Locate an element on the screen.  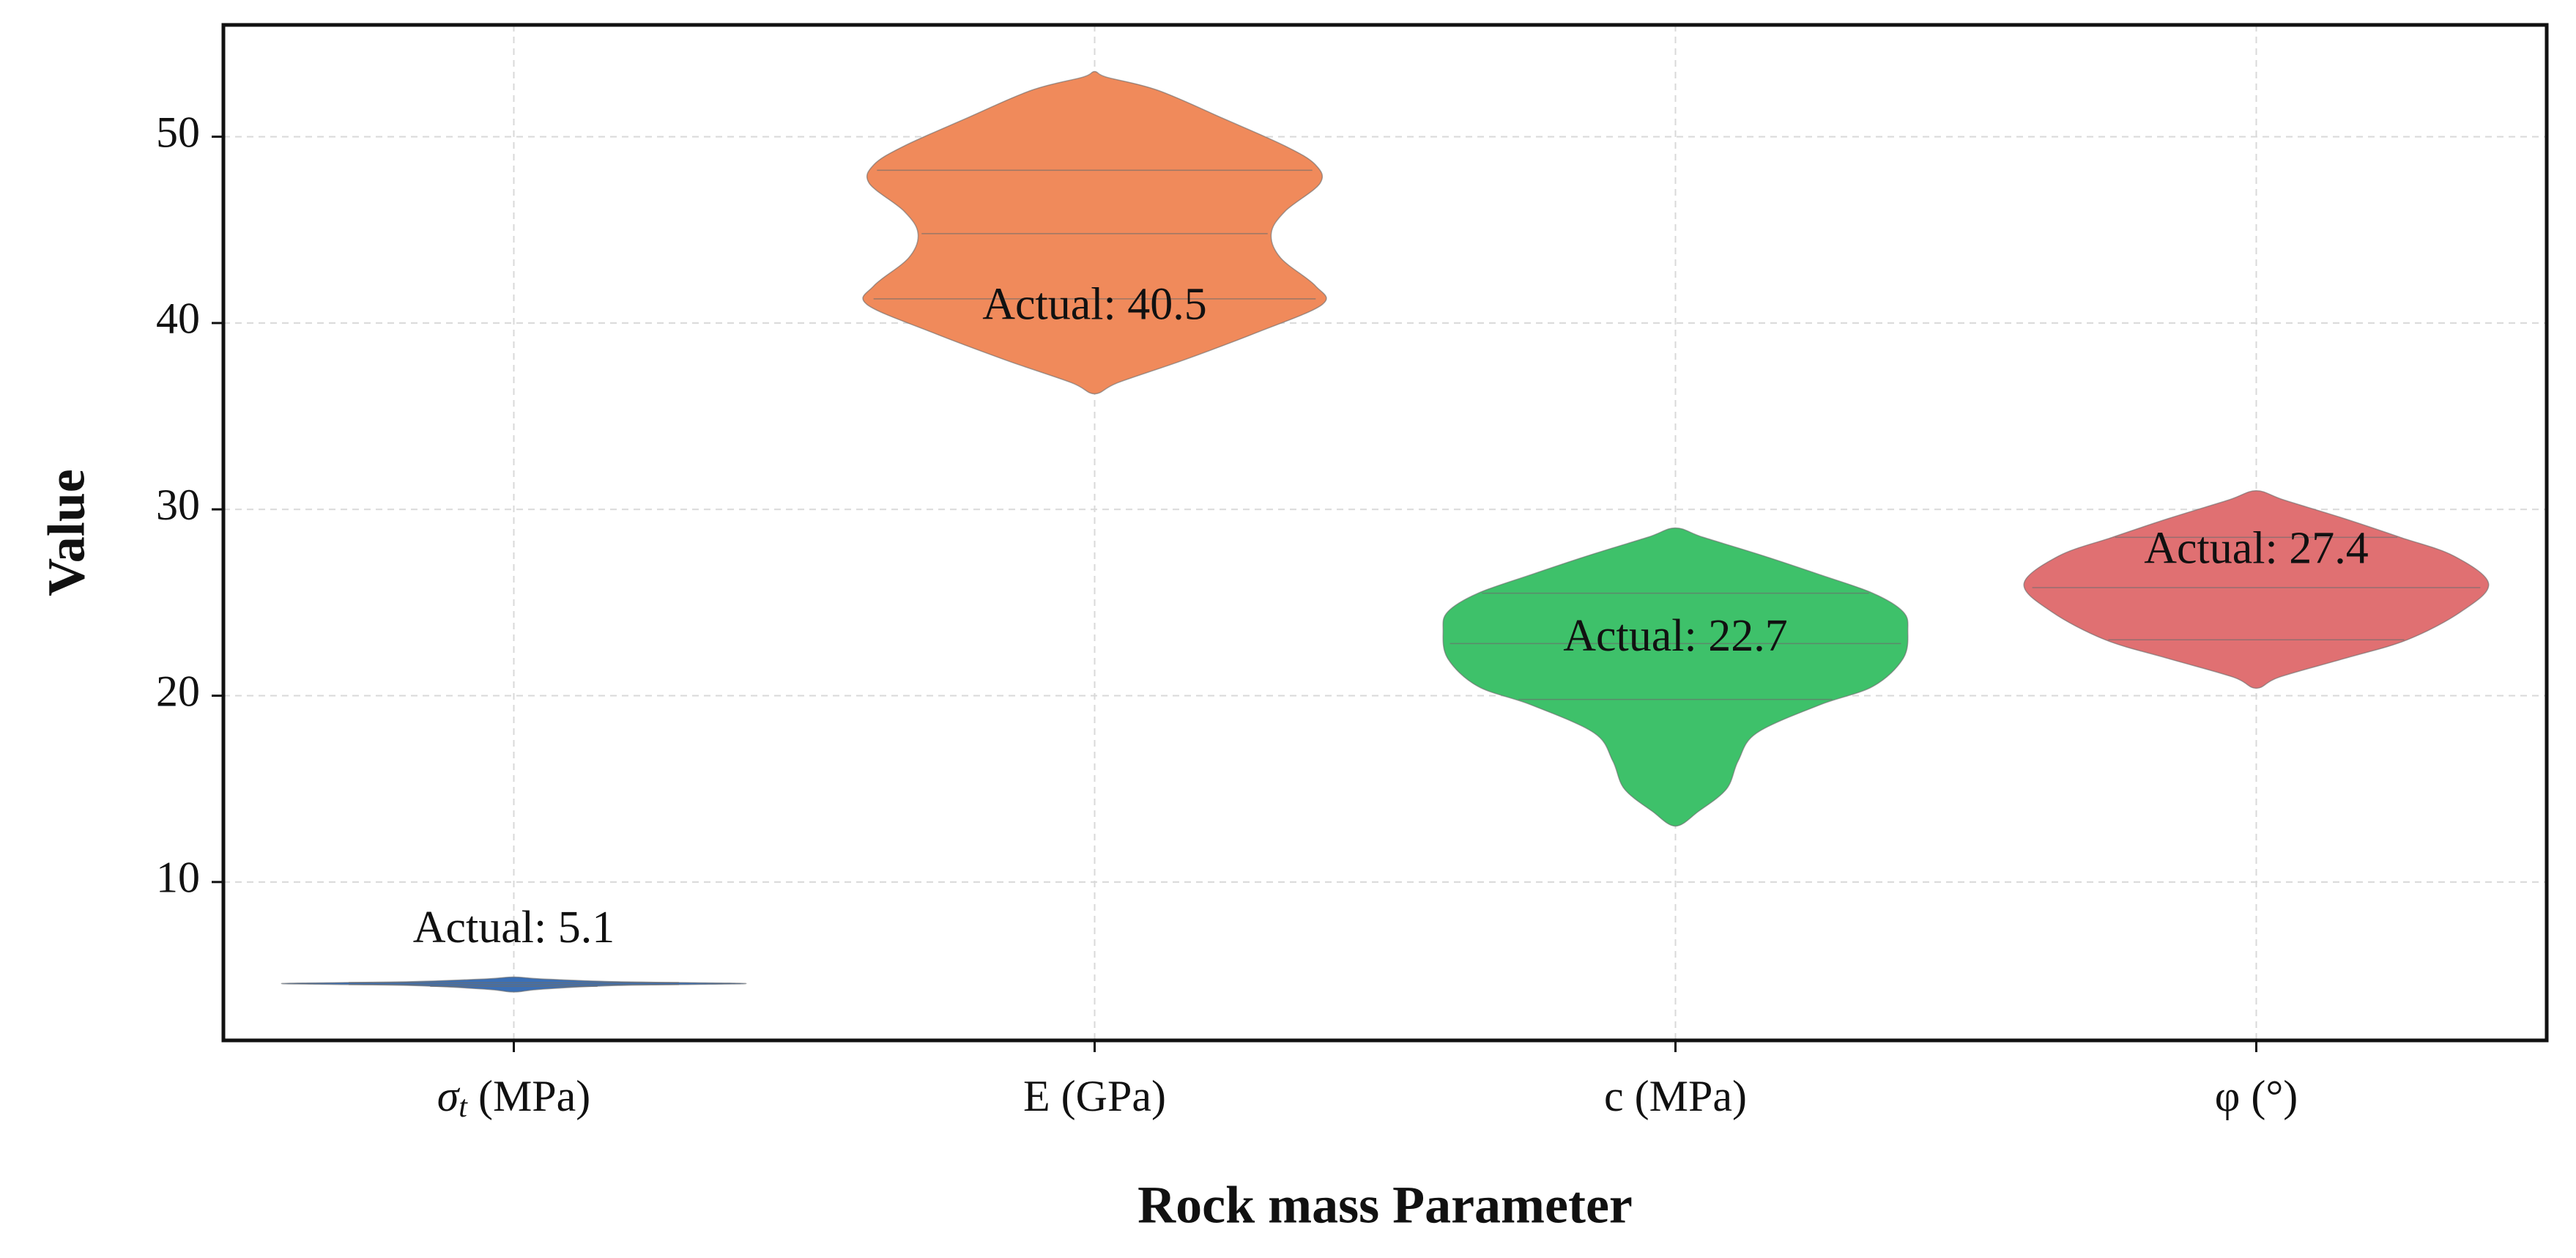
y-tick-label: 40 is located at coordinates (178, 319).